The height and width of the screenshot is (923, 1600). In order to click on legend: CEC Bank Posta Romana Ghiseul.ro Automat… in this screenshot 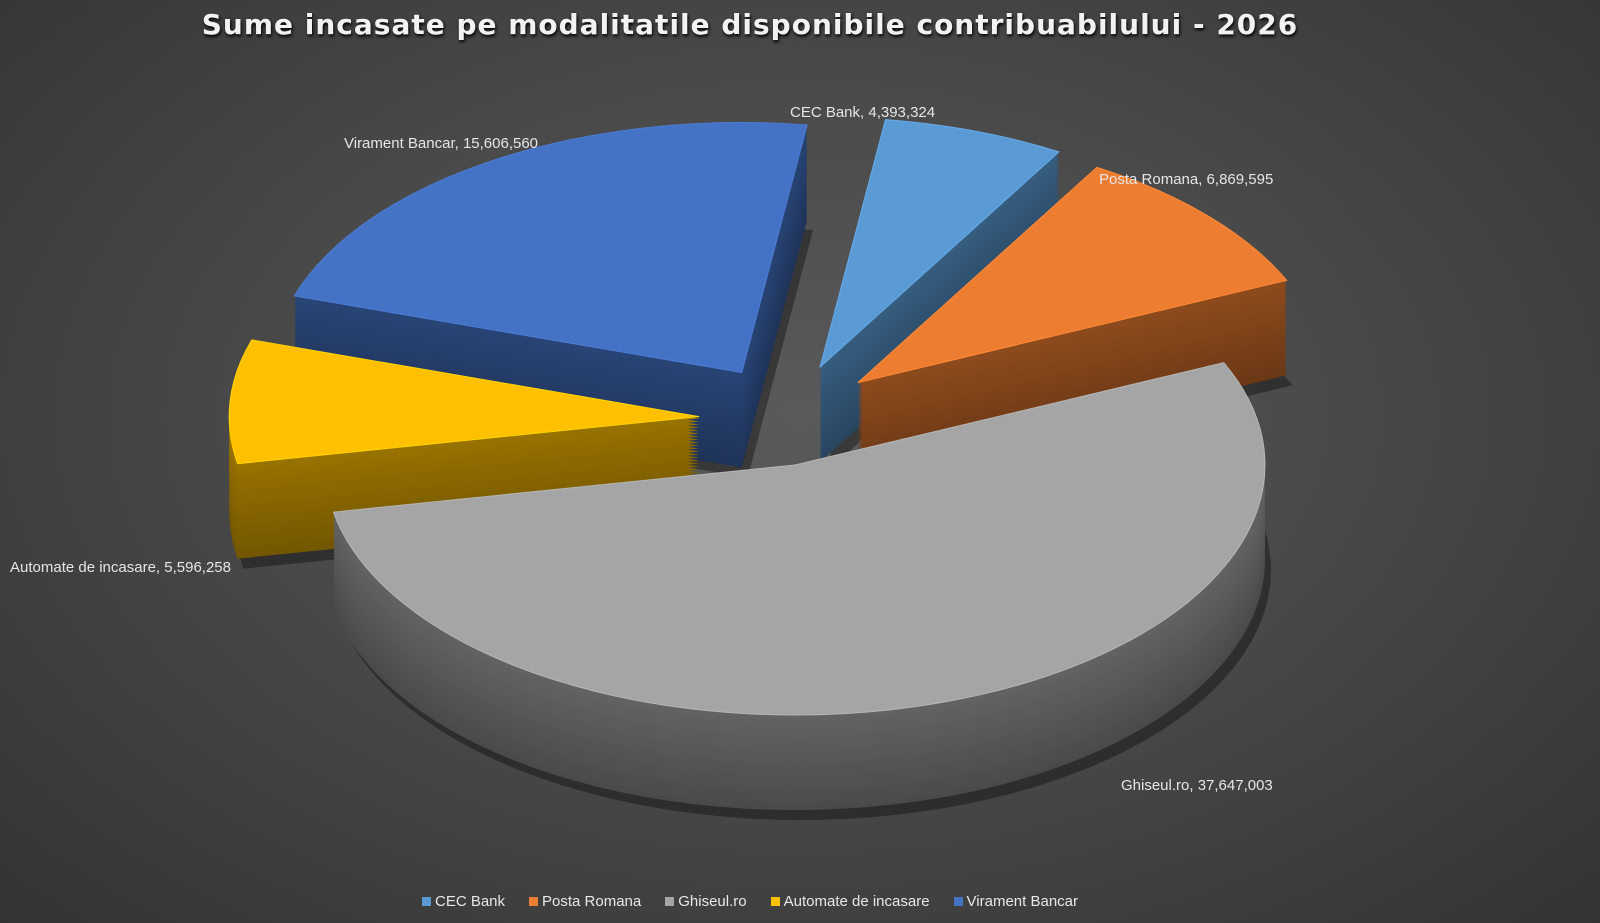, I will do `click(750, 901)`.